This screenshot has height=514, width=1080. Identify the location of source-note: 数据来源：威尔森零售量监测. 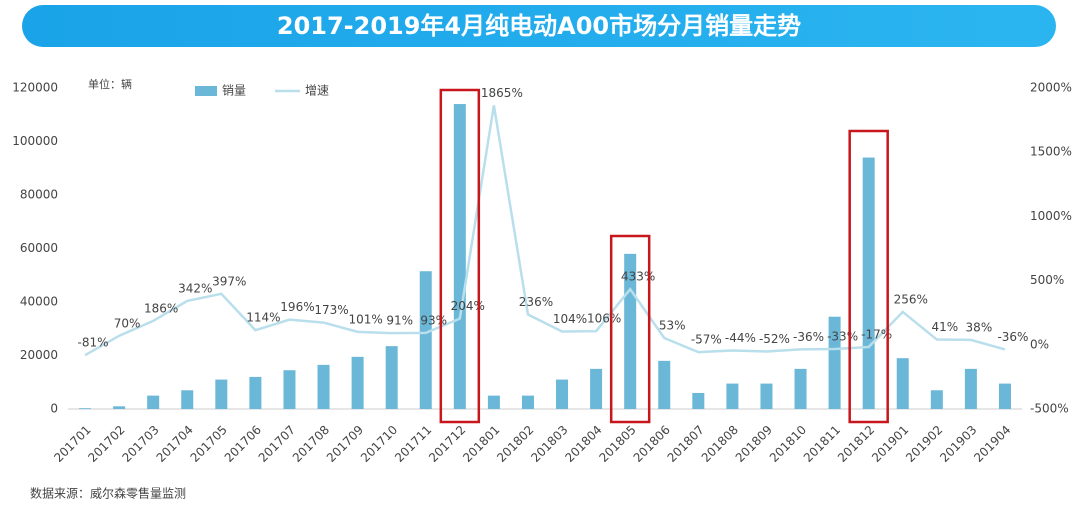
(108, 493).